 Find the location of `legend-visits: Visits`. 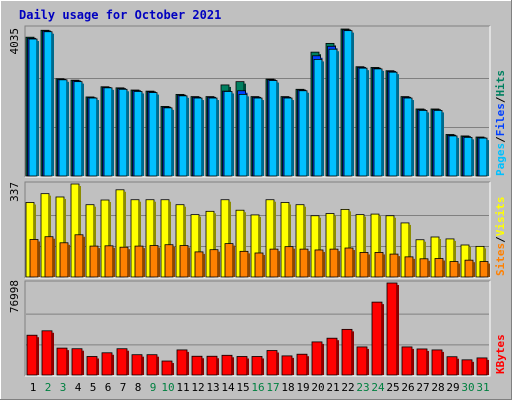

legend-visits: Visits is located at coordinates (500, 217).